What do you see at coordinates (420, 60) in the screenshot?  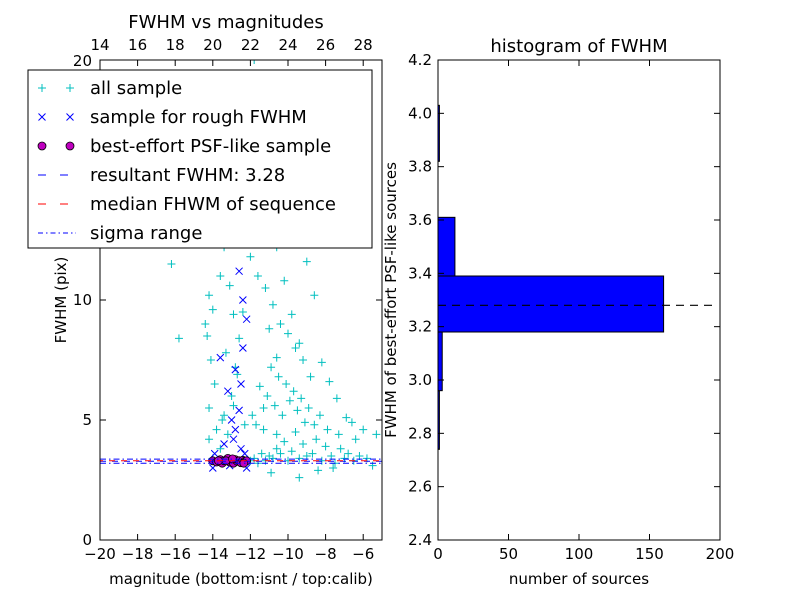 I see `histogram-ytick-label-9: 4.2` at bounding box center [420, 60].